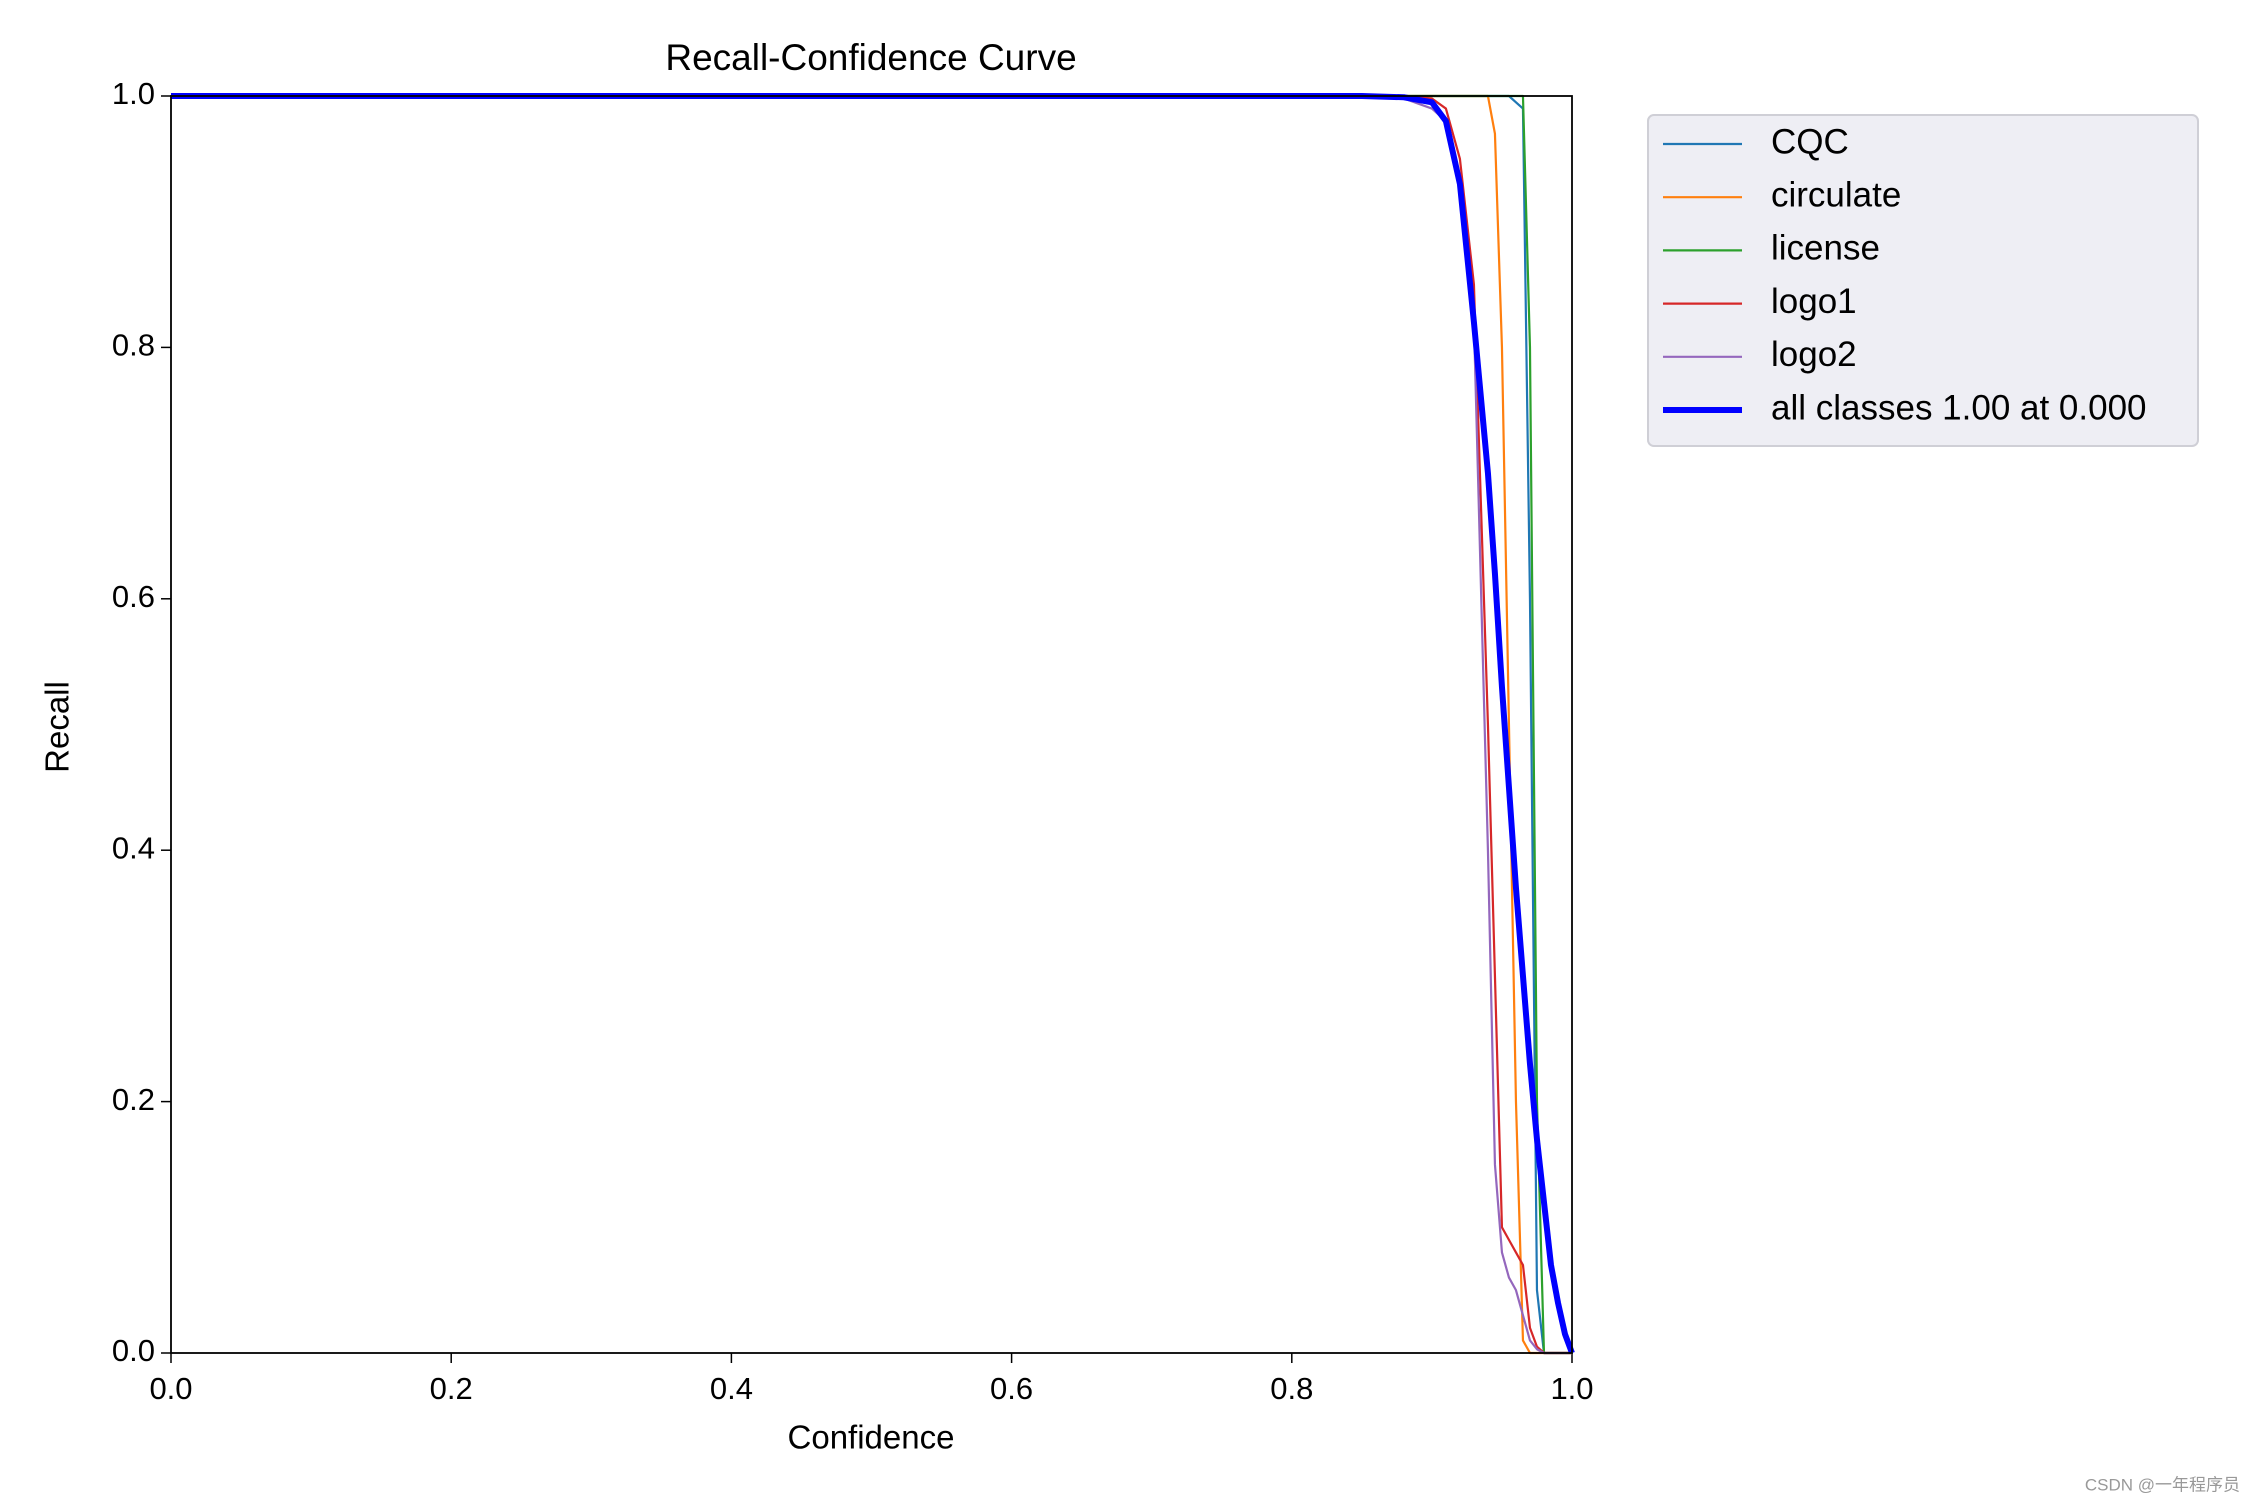  I want to click on legend-box, so click(1923, 280).